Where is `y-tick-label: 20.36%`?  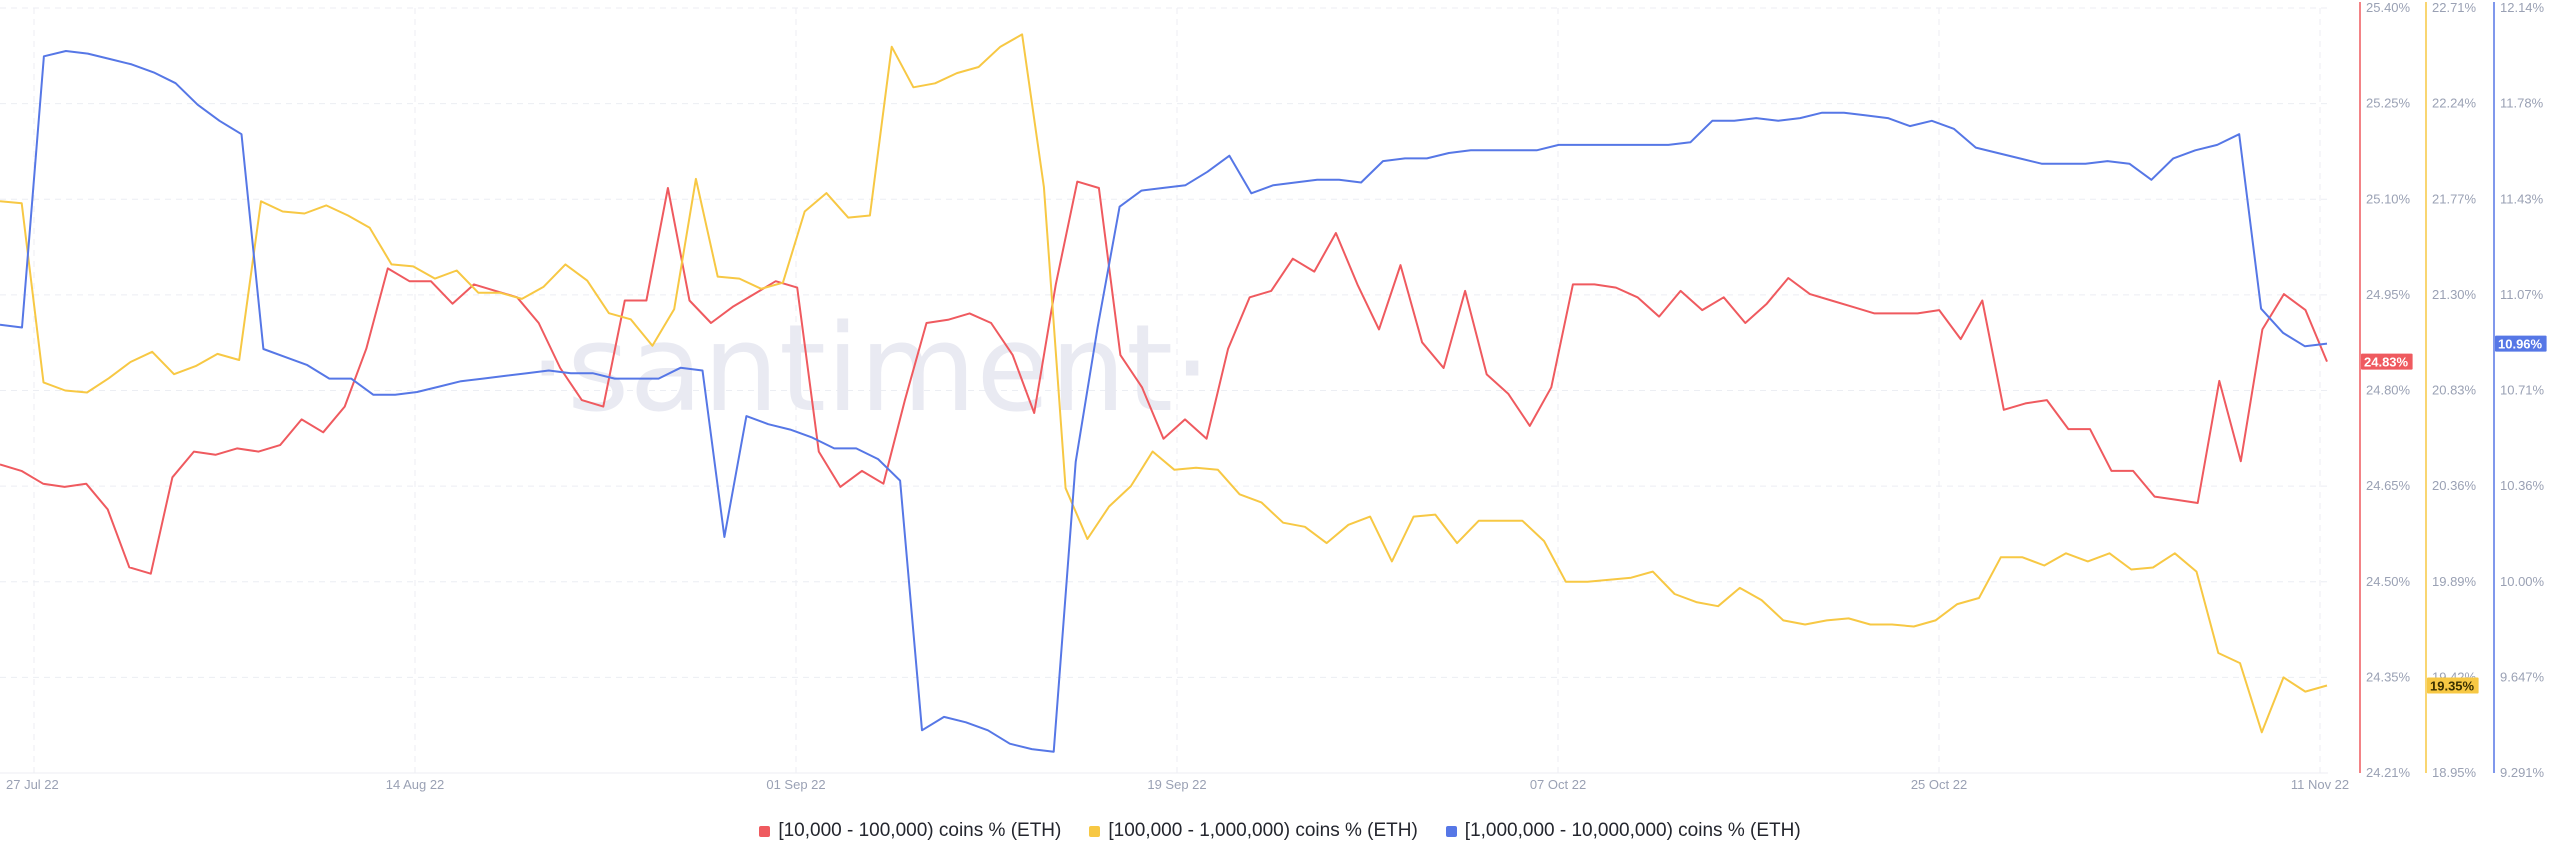 y-tick-label: 20.36% is located at coordinates (2454, 485).